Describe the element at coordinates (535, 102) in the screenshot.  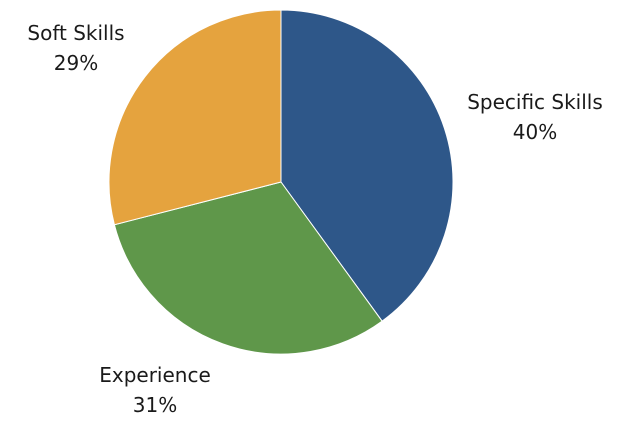
I see `slice-name-specific-skills: Specific Skills` at that location.